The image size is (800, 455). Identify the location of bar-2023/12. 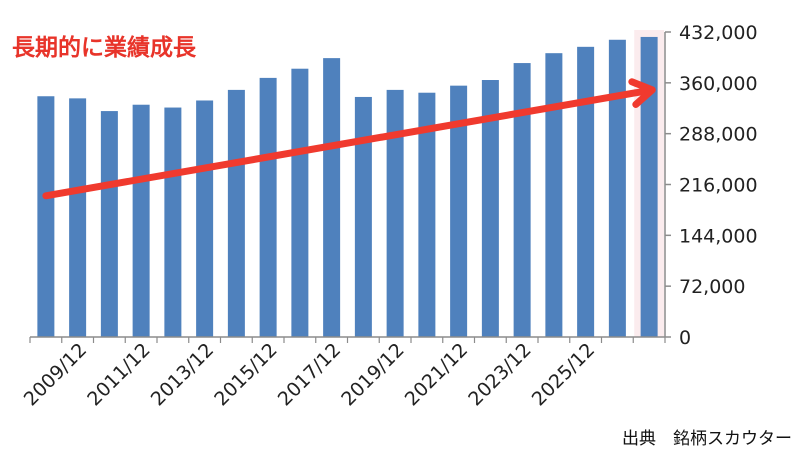
(522, 200).